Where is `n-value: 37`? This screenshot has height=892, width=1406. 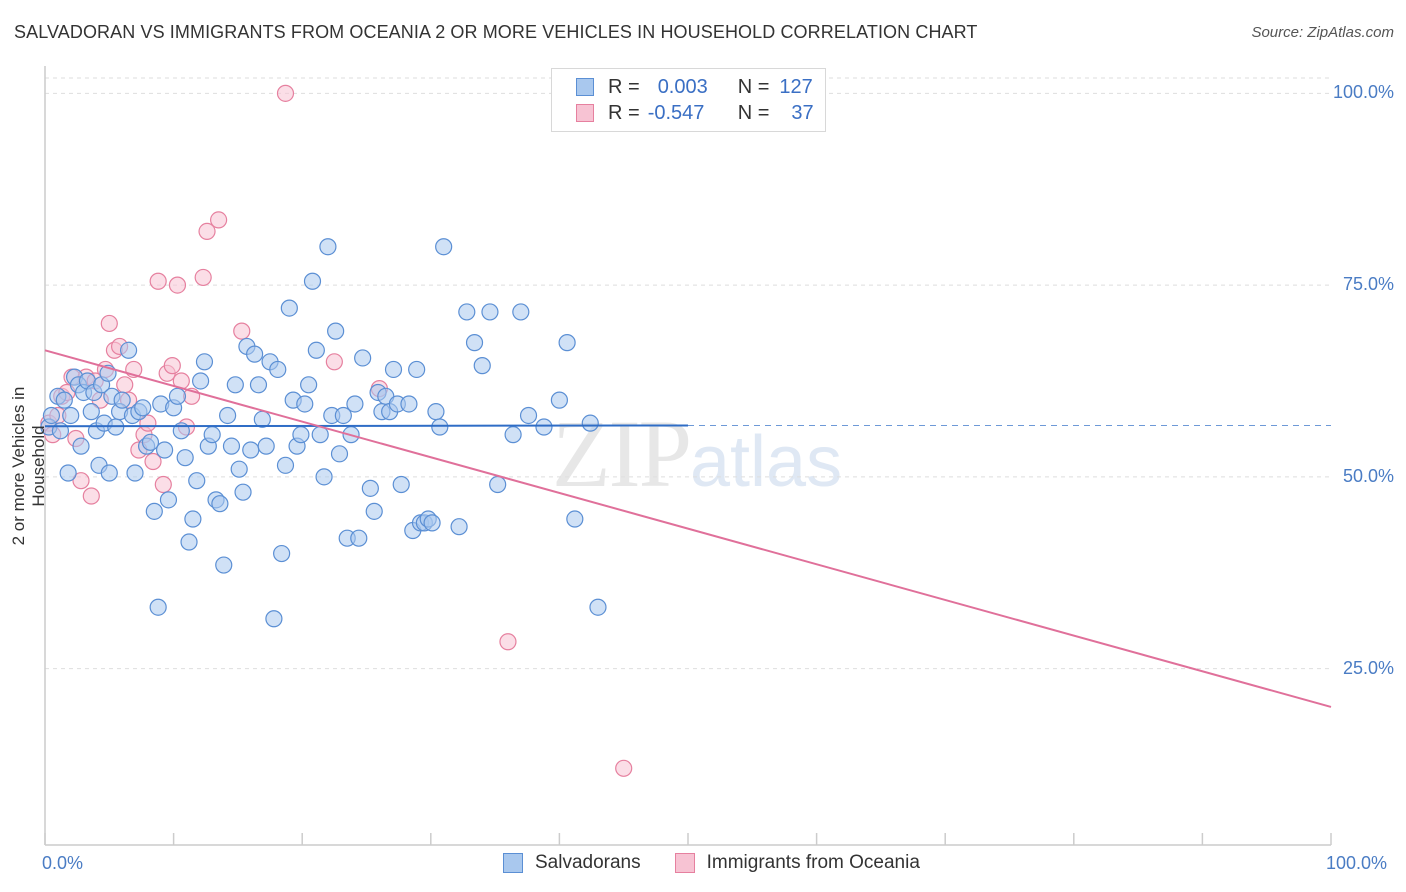
n-value: 37 is located at coordinates (802, 112).